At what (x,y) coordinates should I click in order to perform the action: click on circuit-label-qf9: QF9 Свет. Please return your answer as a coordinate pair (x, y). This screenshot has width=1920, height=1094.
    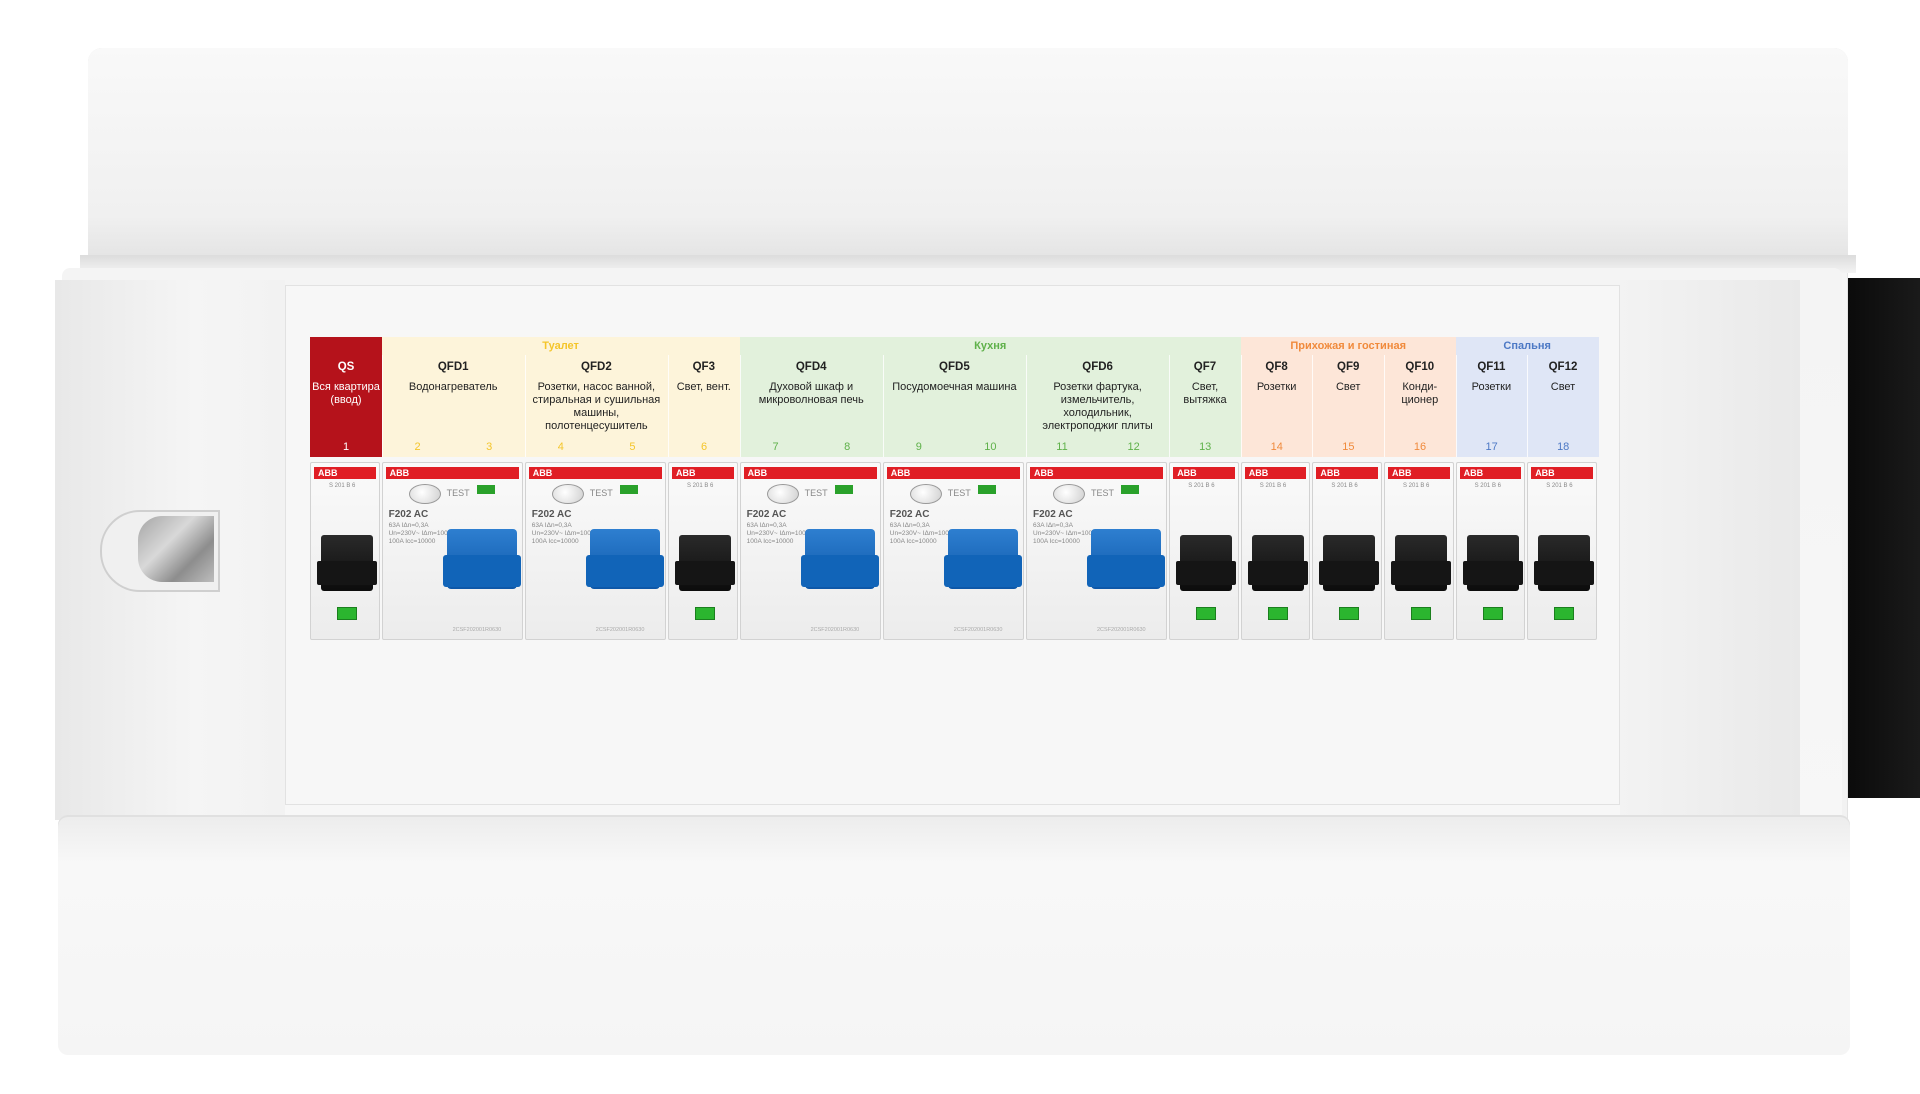
    Looking at the image, I should click on (1348, 406).